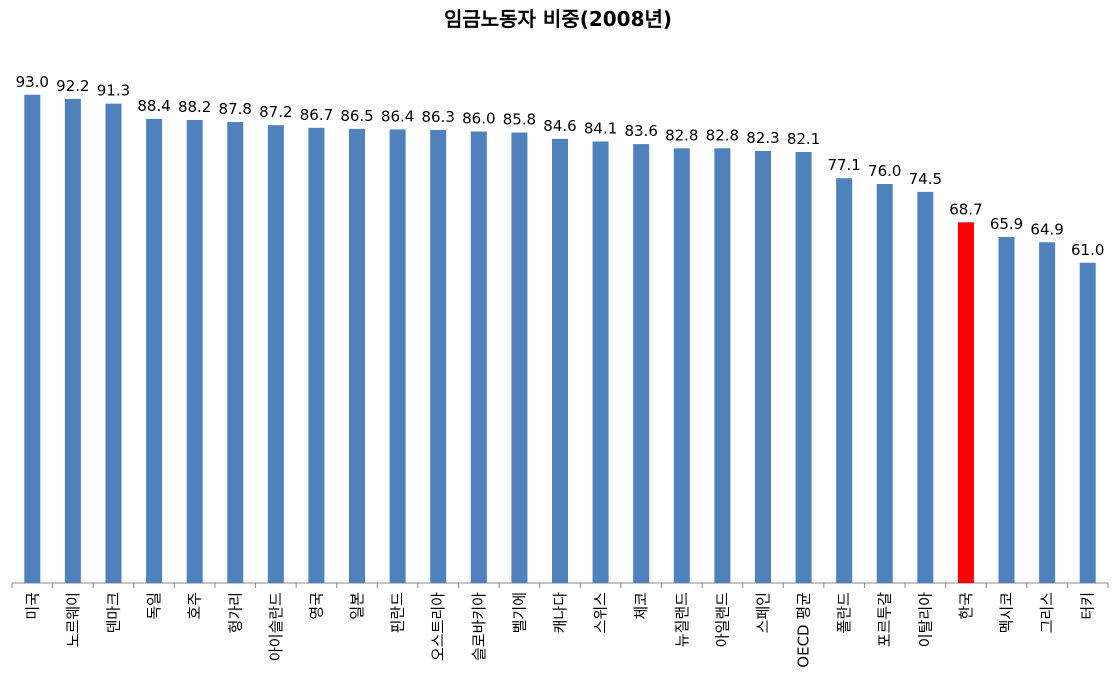  What do you see at coordinates (154, 606) in the screenshot?
I see `x-tick-label: 독일` at bounding box center [154, 606].